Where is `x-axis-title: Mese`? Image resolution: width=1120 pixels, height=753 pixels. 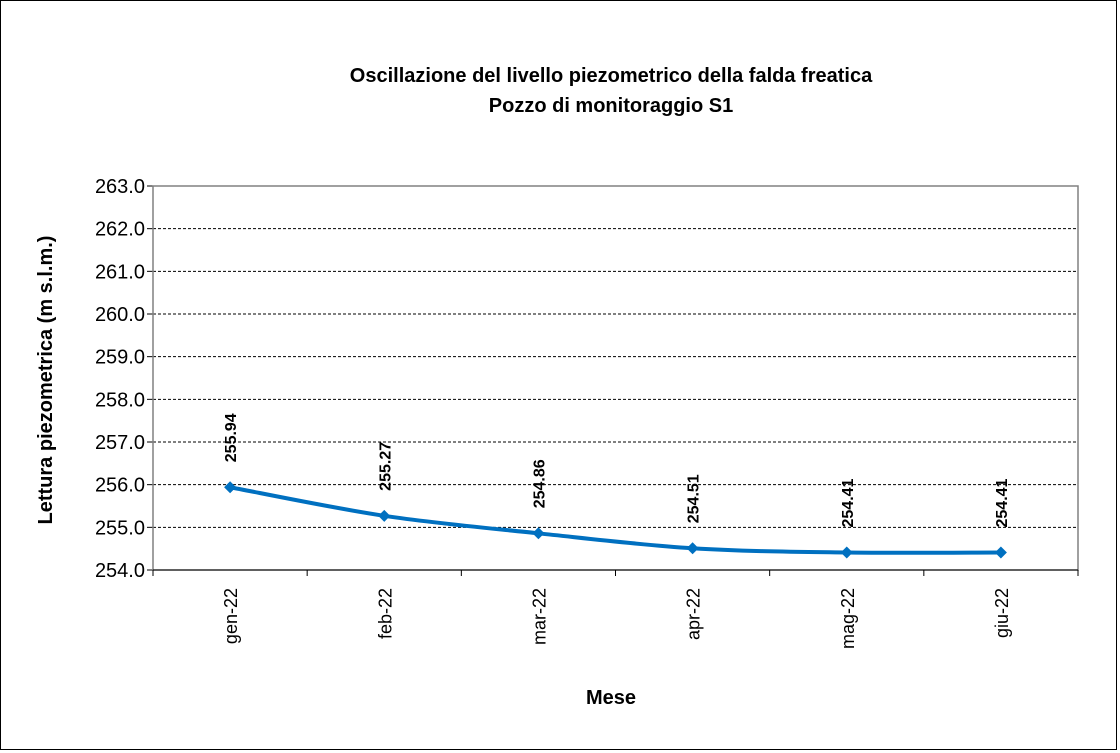
x-axis-title: Mese is located at coordinates (611, 698).